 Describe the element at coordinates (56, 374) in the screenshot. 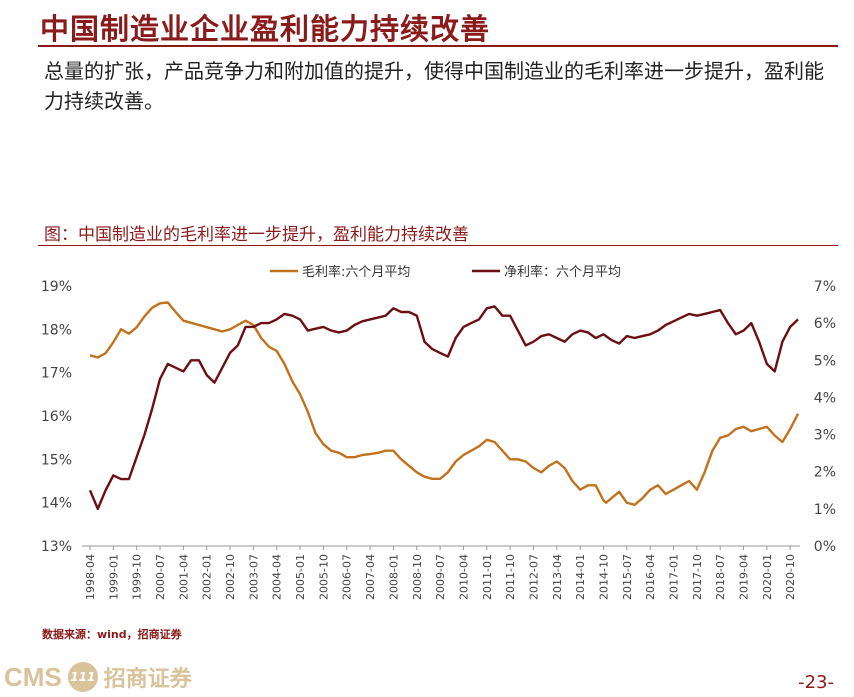

I see `left-tick-label: 17%` at that location.